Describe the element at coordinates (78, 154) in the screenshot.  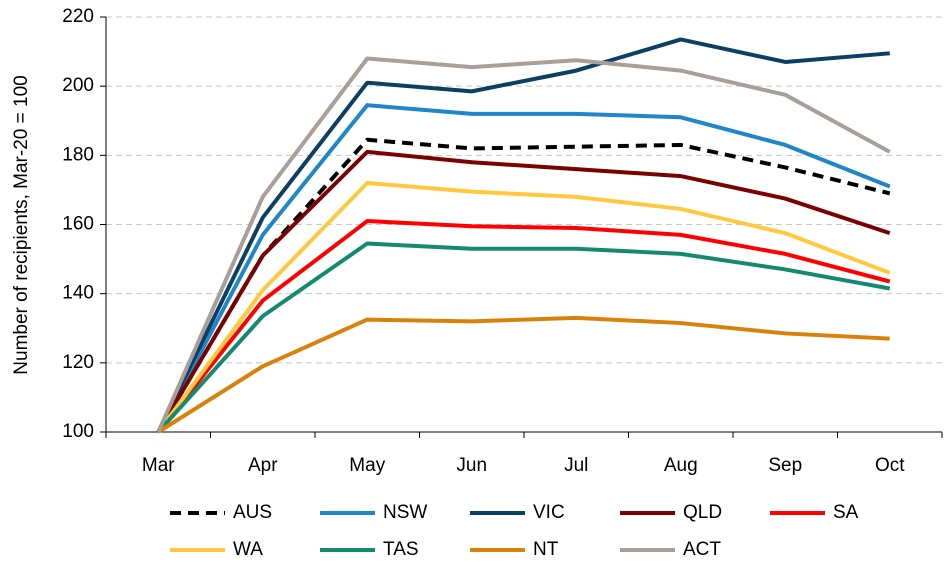
I see `y-tick-label: 180` at that location.